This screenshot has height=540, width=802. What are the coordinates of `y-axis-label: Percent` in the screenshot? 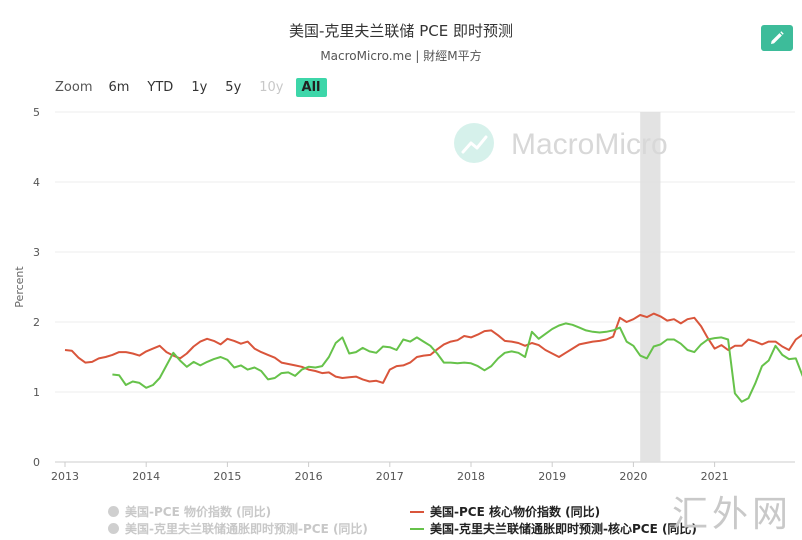 It's located at (19, 287).